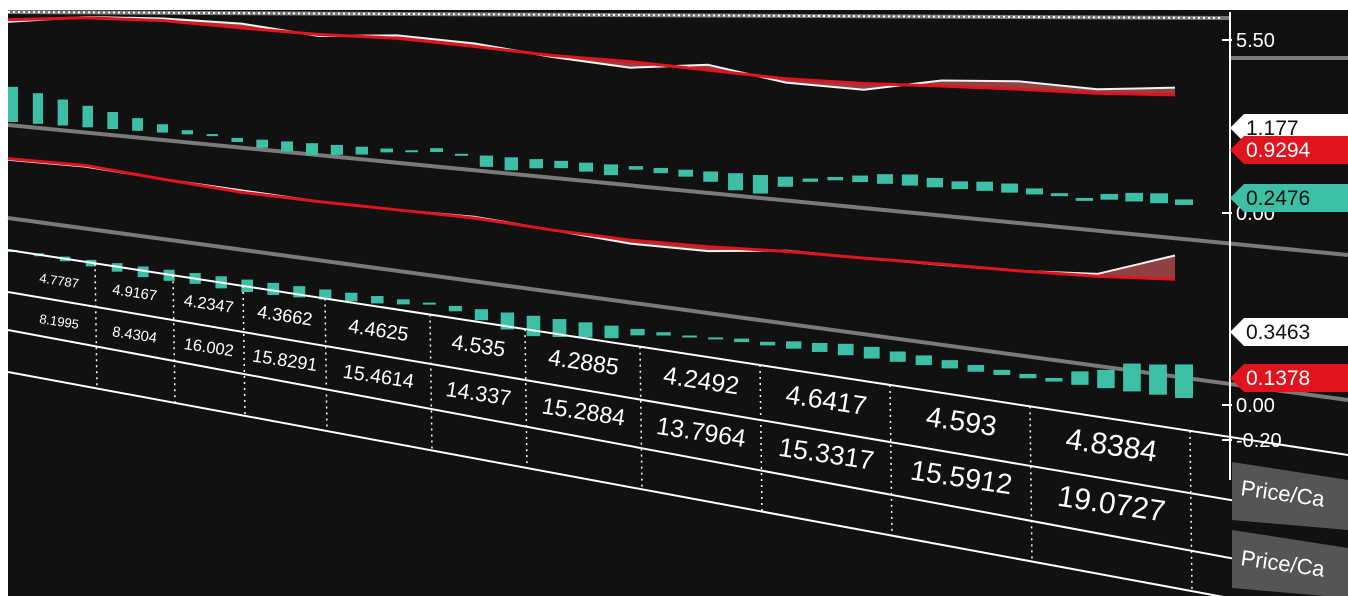  Describe the element at coordinates (615, 15) in the screenshot. I see `top-dotted-line` at that location.